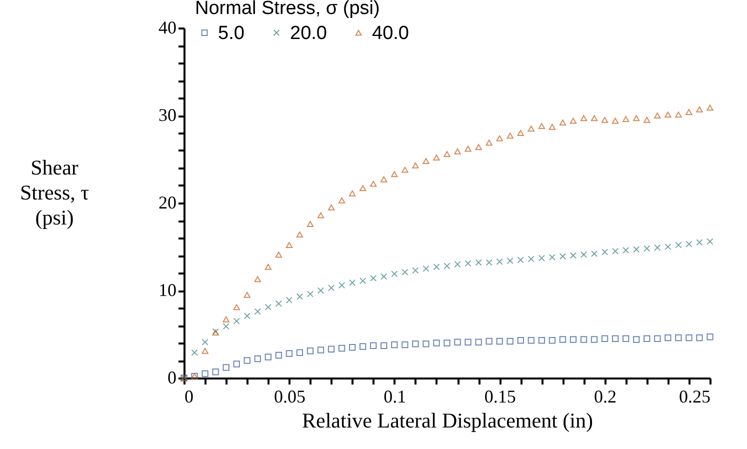 The image size is (747, 449). What do you see at coordinates (395, 396) in the screenshot?
I see `x-tick-label: 0.1` at bounding box center [395, 396].